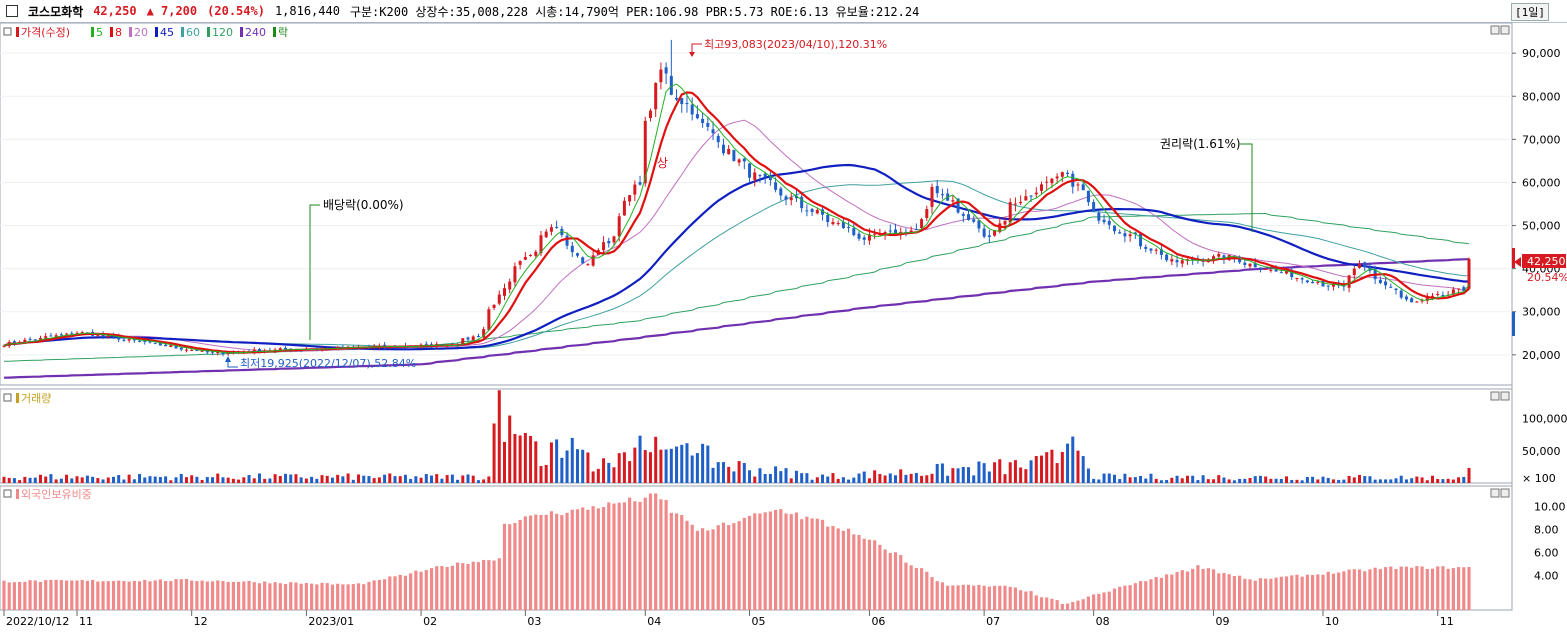  I want to click on period-selector: [1일], so click(1530, 12).